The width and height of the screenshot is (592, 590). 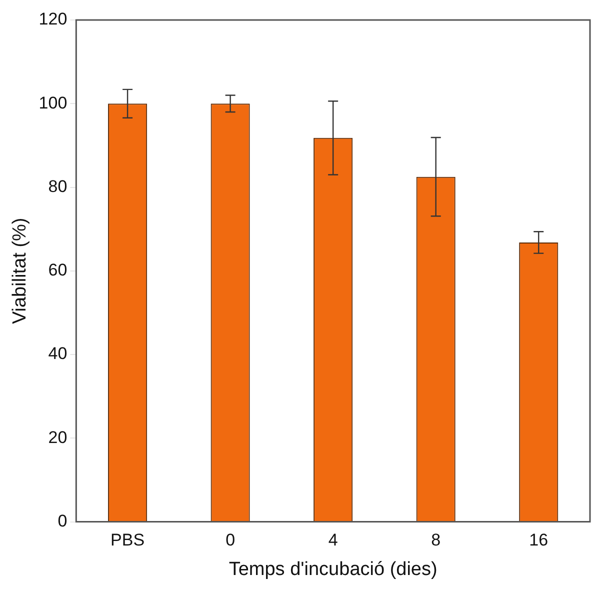 What do you see at coordinates (58, 270) in the screenshot?
I see `y-tick-label: 60` at bounding box center [58, 270].